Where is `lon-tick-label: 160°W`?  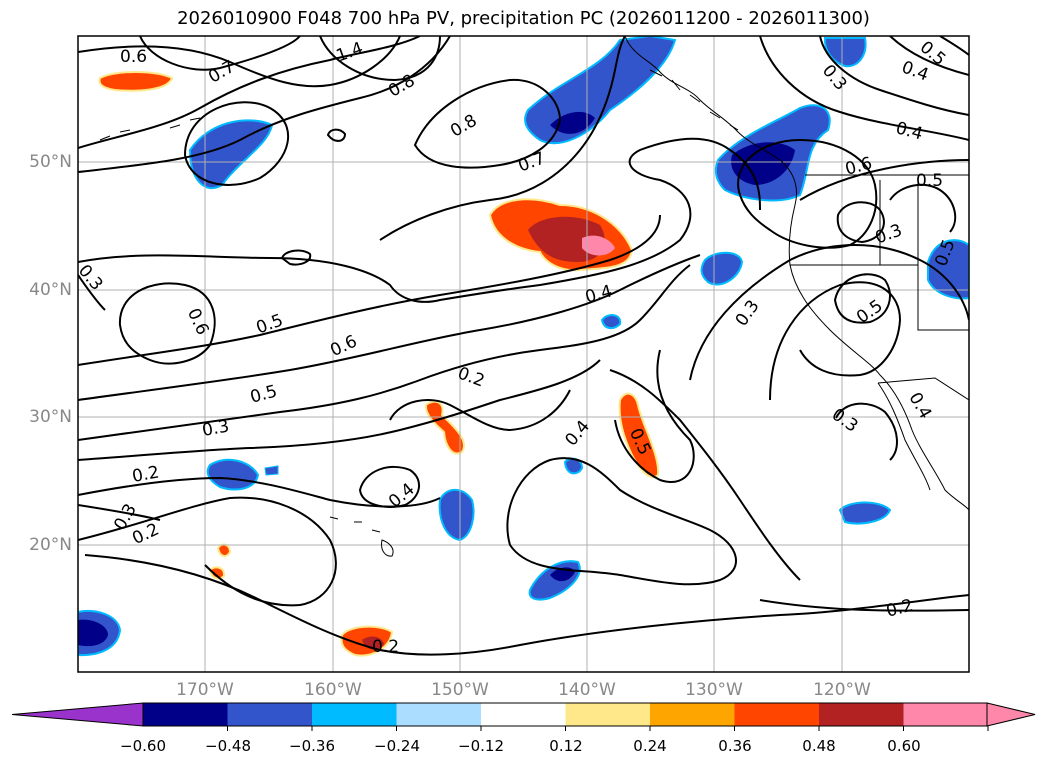 lon-tick-label: 160°W is located at coordinates (333, 690).